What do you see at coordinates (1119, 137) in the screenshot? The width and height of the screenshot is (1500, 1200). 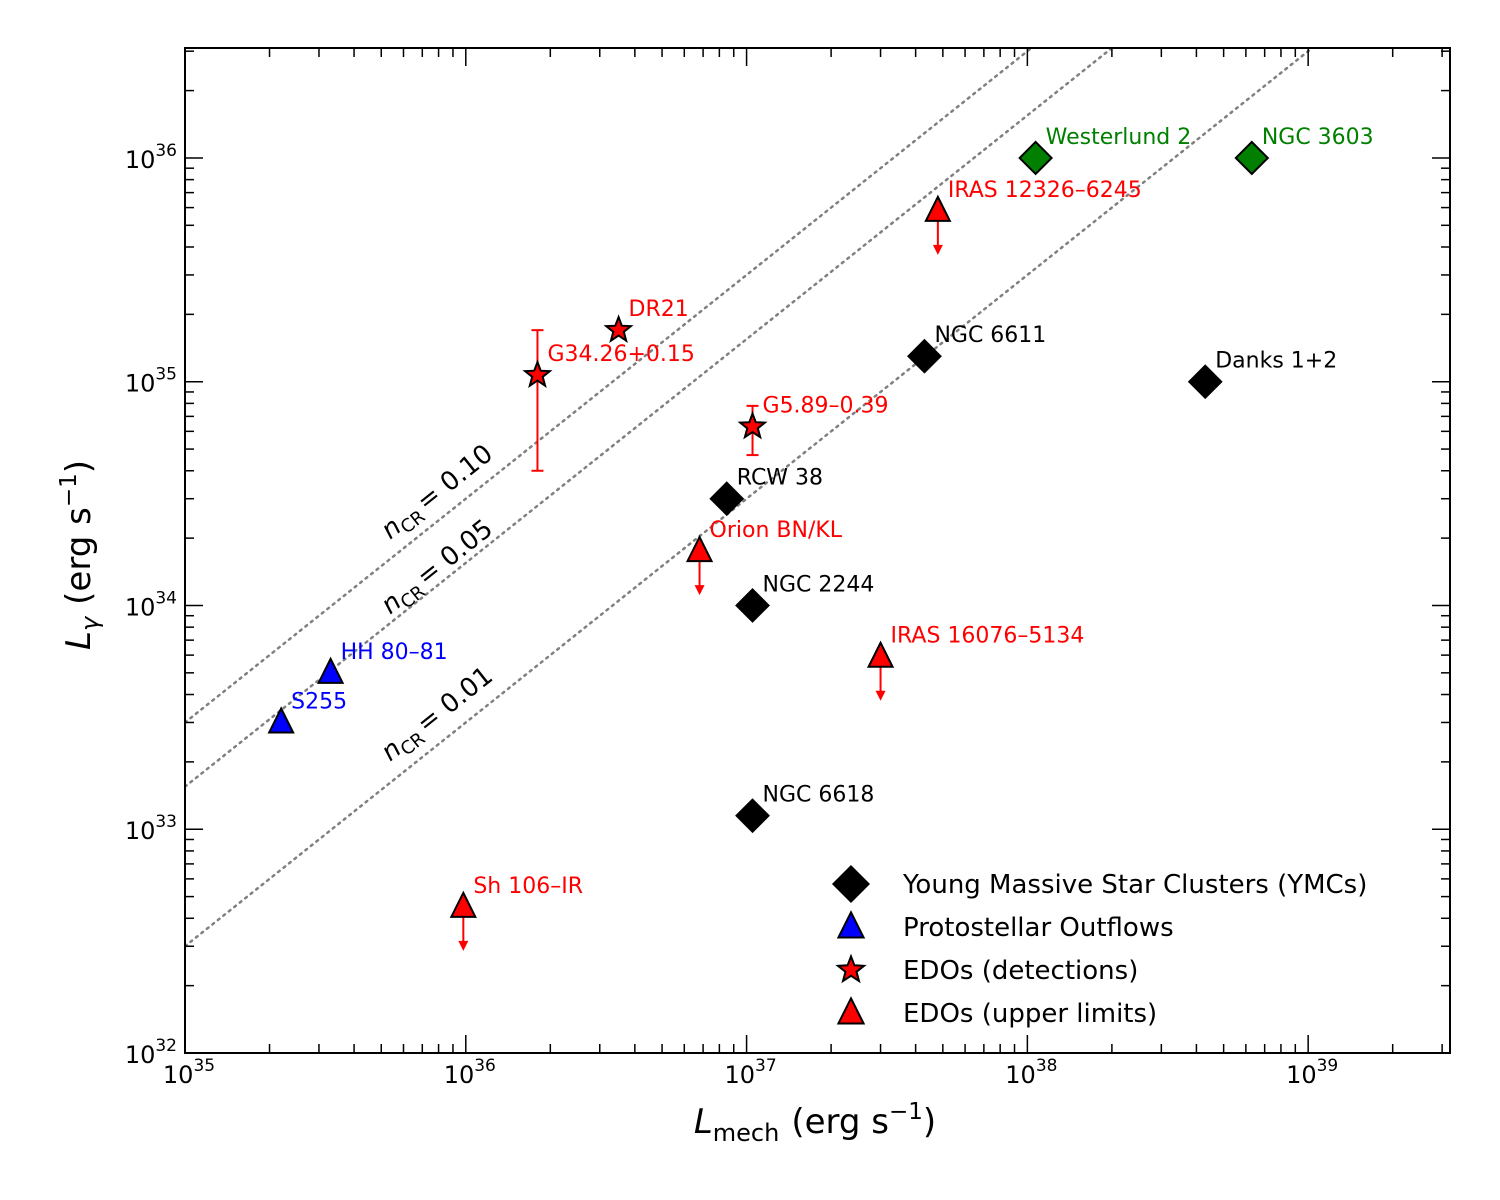 I see `point-label: Westerlund 2` at bounding box center [1119, 137].